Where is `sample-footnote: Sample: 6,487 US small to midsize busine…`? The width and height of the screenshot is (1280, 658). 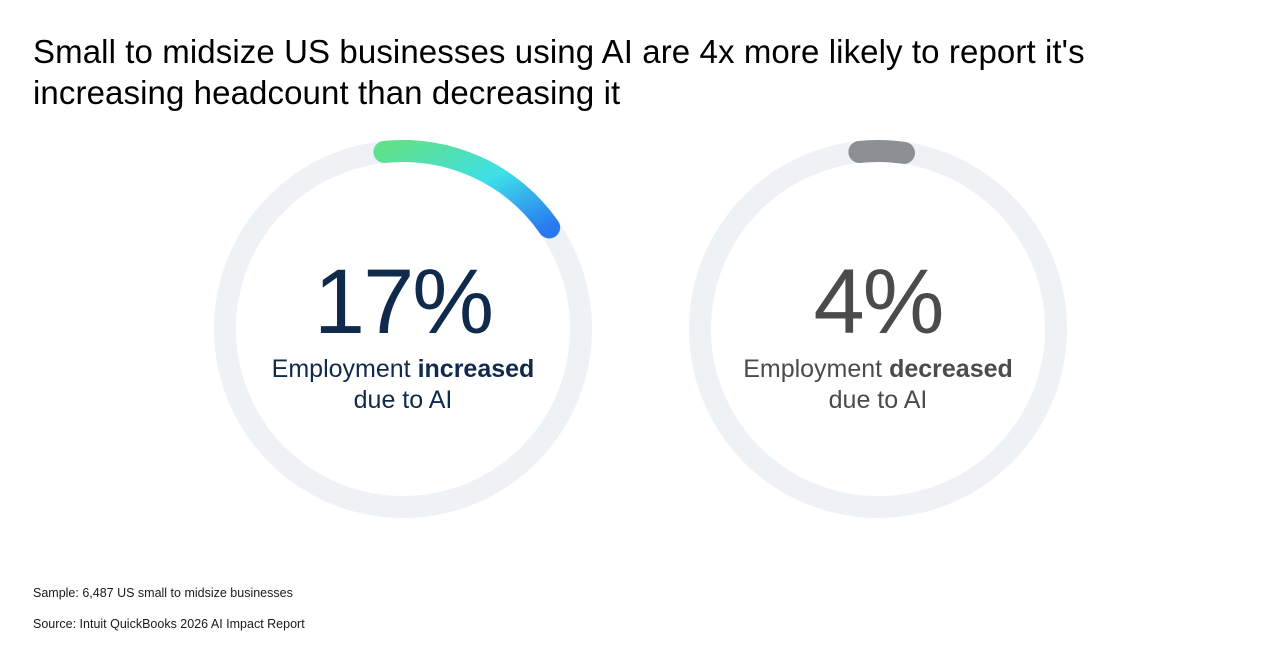
sample-footnote: Sample: 6,487 US small to midsize busine… is located at coordinates (163, 593).